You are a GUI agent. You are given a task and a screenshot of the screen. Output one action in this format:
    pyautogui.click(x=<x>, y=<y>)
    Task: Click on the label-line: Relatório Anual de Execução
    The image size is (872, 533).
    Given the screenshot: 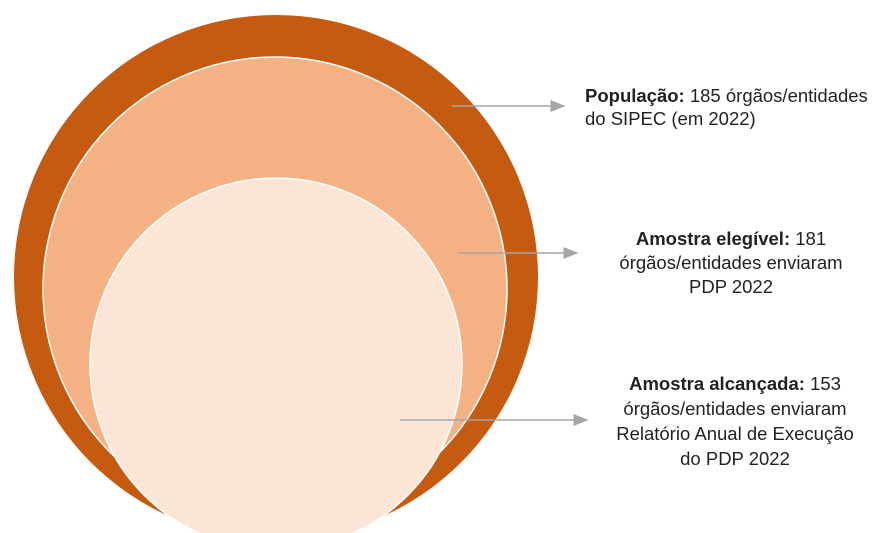 What is the action you would take?
    pyautogui.click(x=735, y=433)
    